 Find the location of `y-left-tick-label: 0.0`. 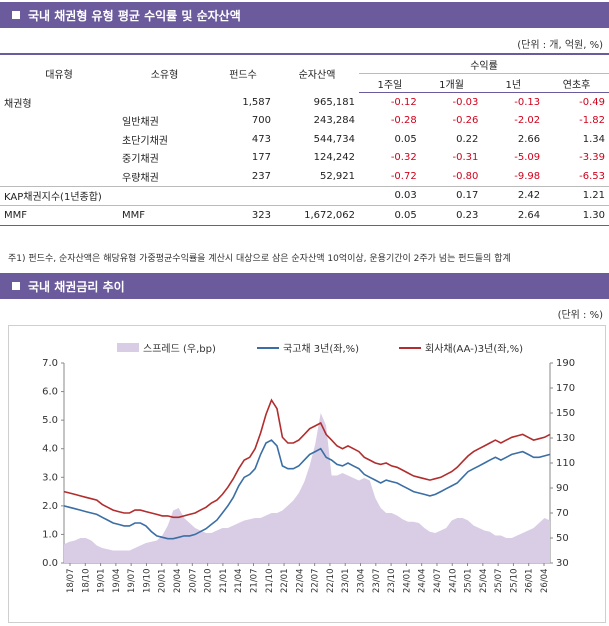

y-left-tick-label: 0.0 is located at coordinates (50, 563).